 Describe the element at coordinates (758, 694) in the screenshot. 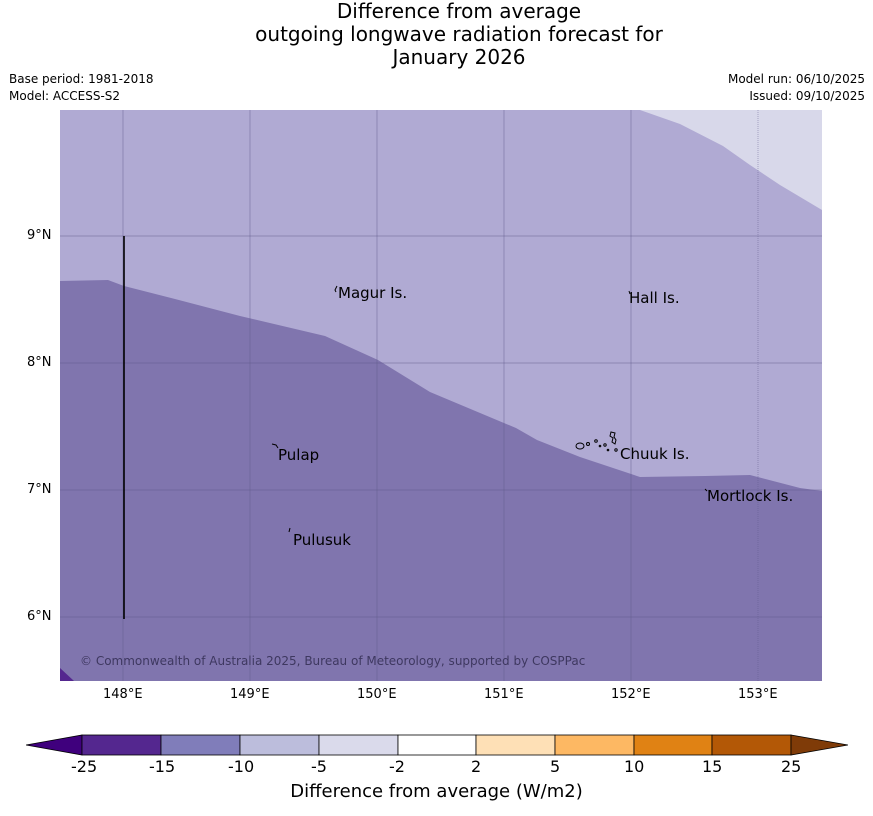

I see `lon-label-153e: 153°E` at that location.